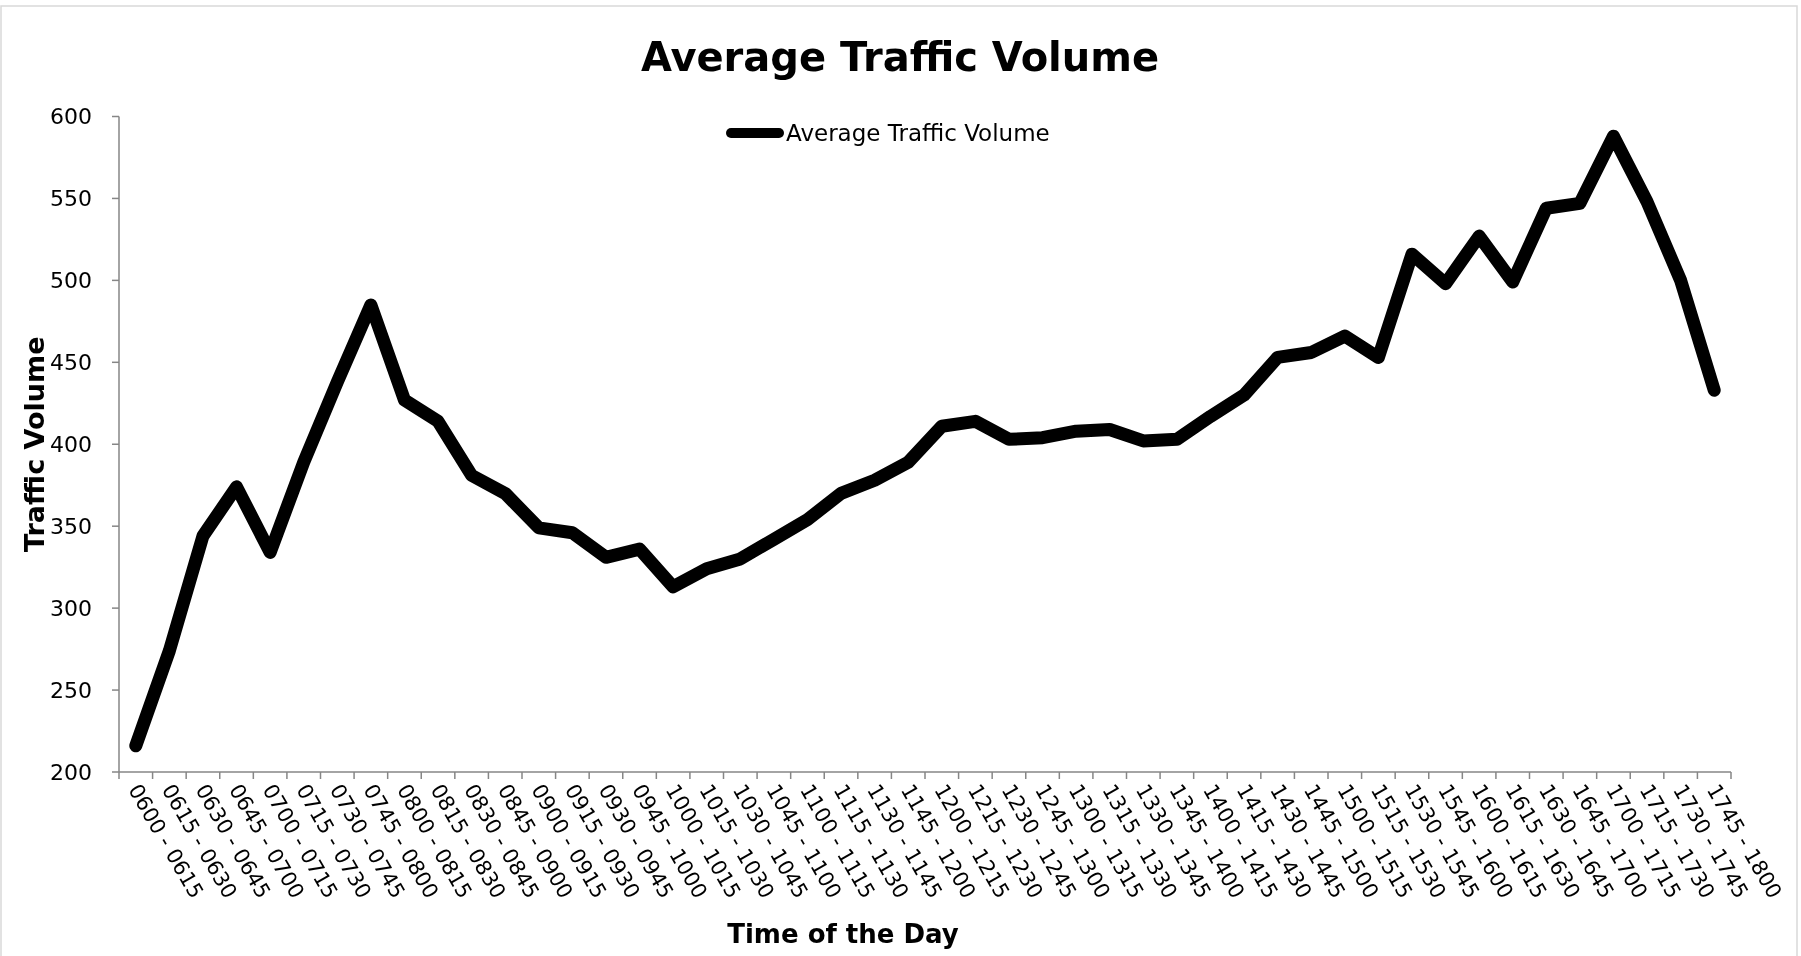  What do you see at coordinates (843, 934) in the screenshot?
I see `x-axis-title: Time of the Day` at bounding box center [843, 934].